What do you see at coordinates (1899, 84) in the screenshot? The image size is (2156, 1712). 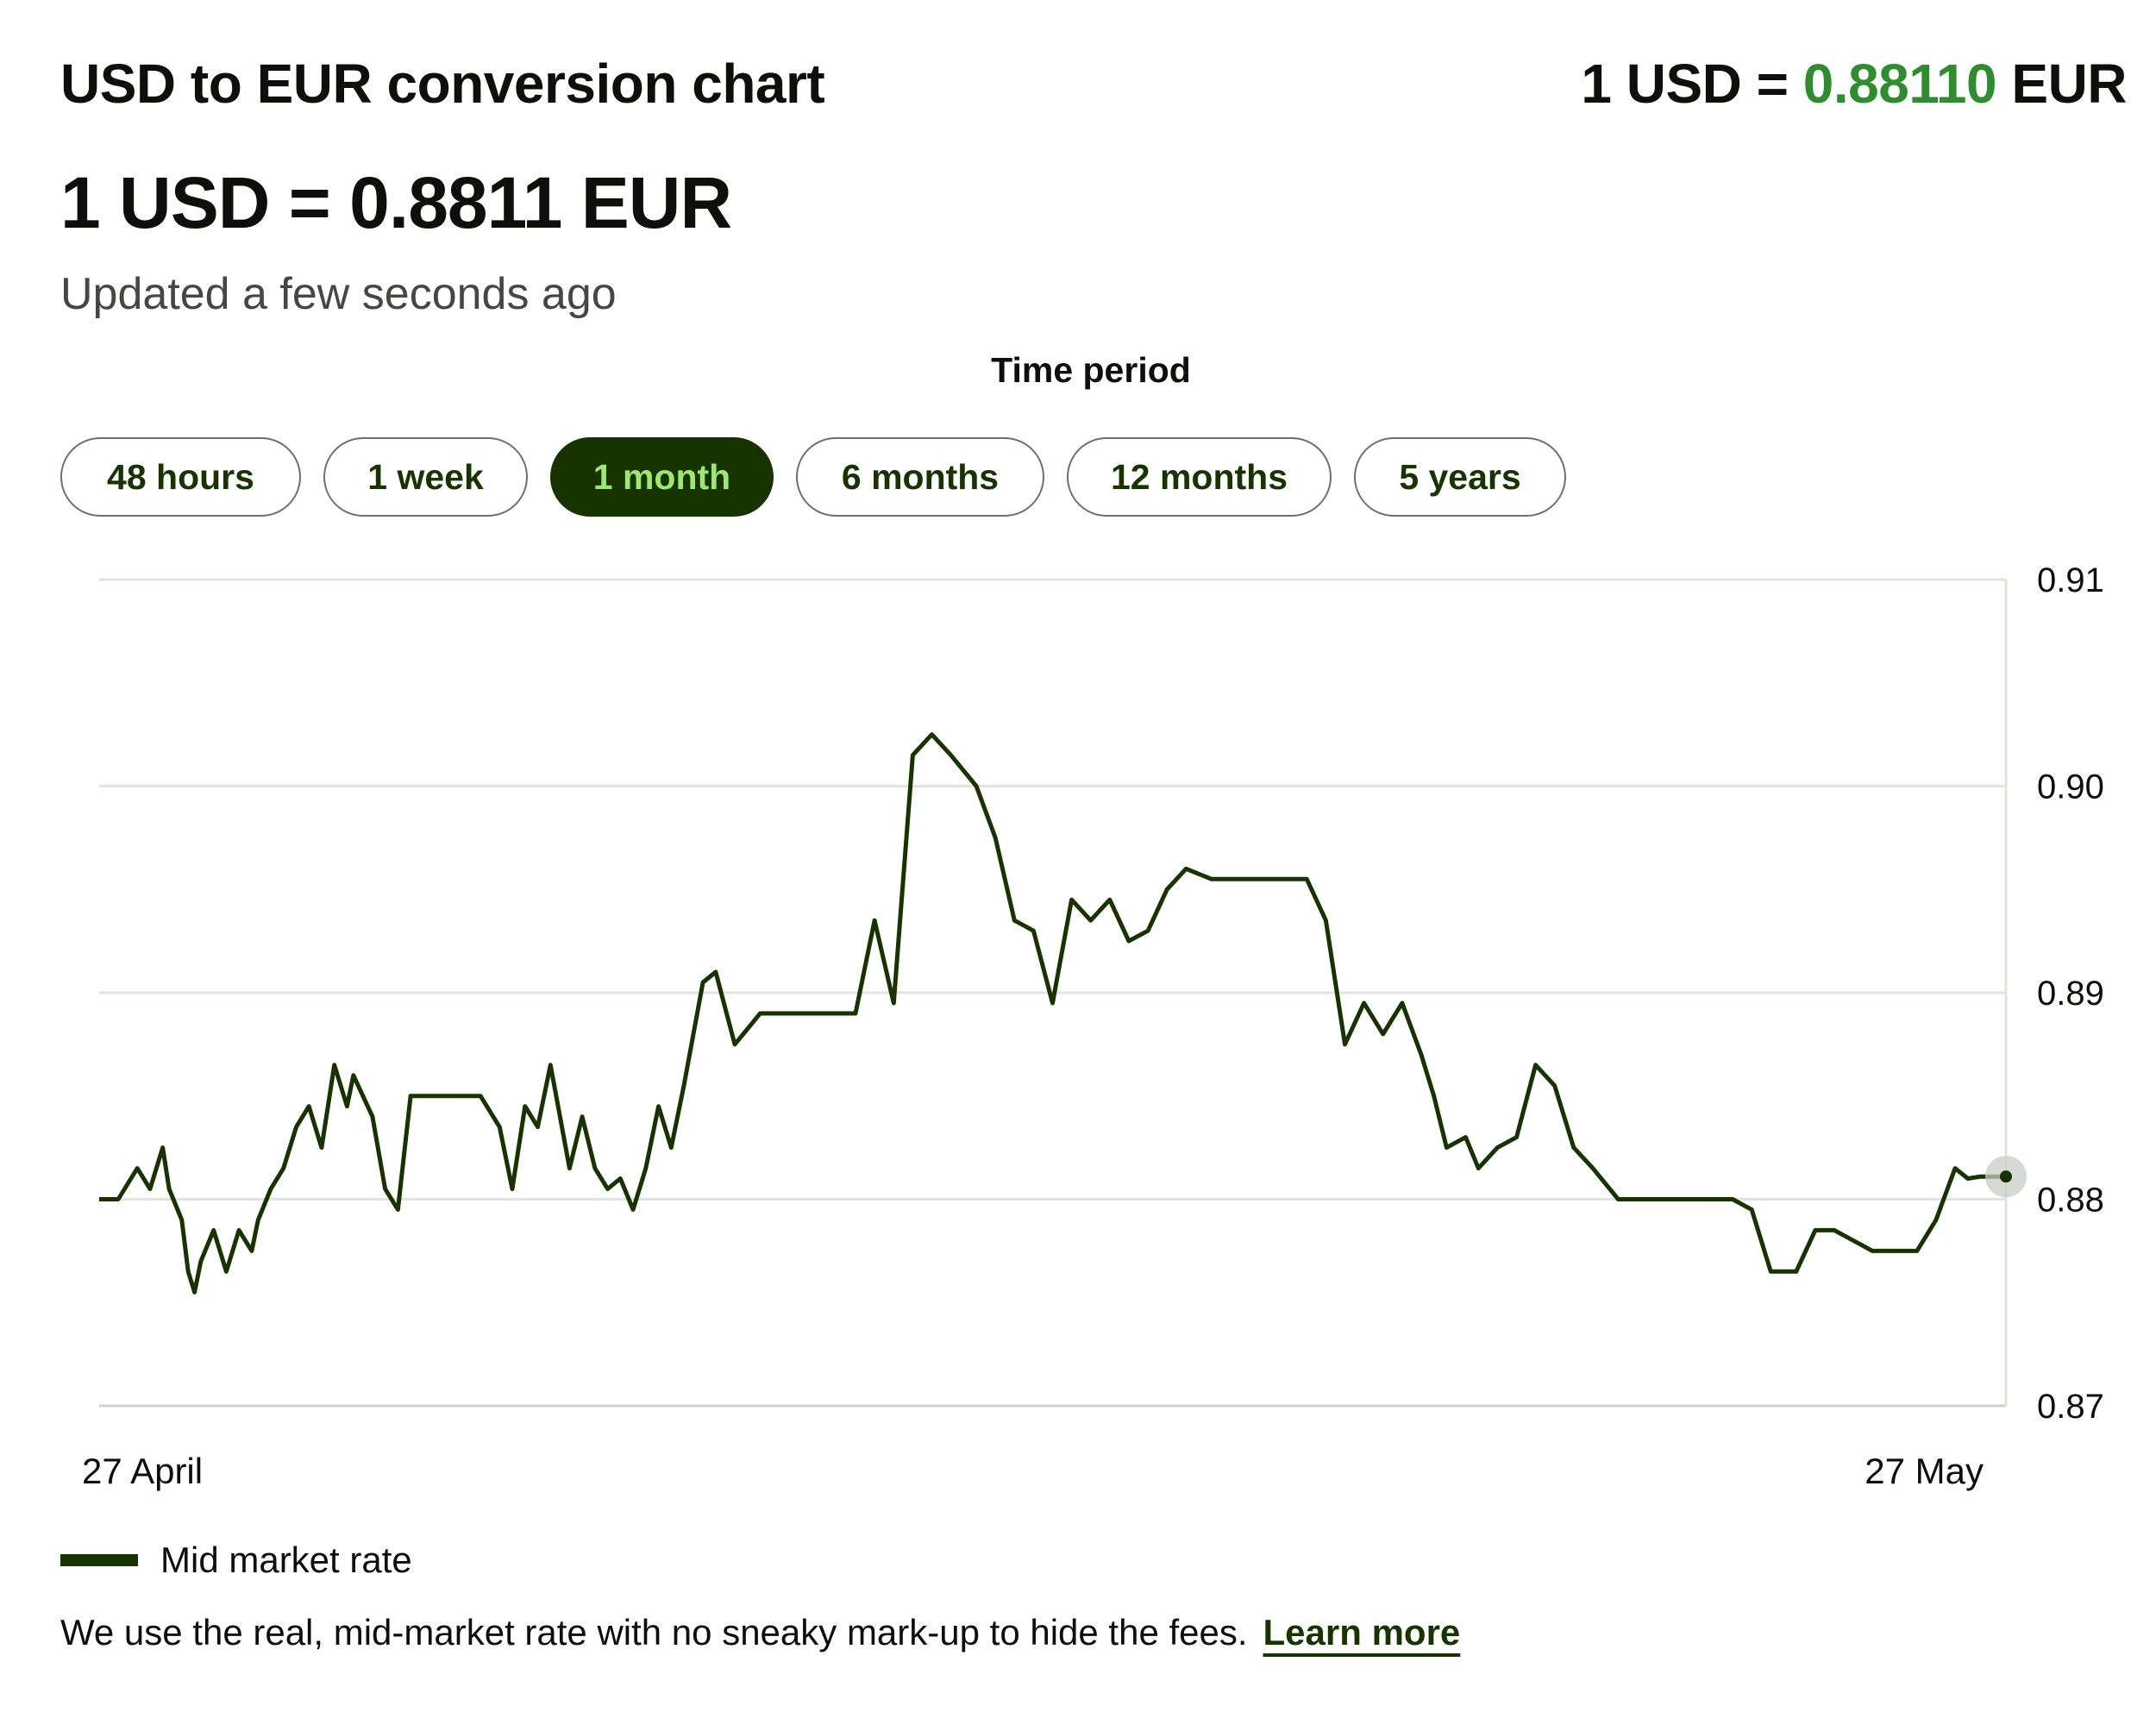 I see `rate-value: 0.88110` at bounding box center [1899, 84].